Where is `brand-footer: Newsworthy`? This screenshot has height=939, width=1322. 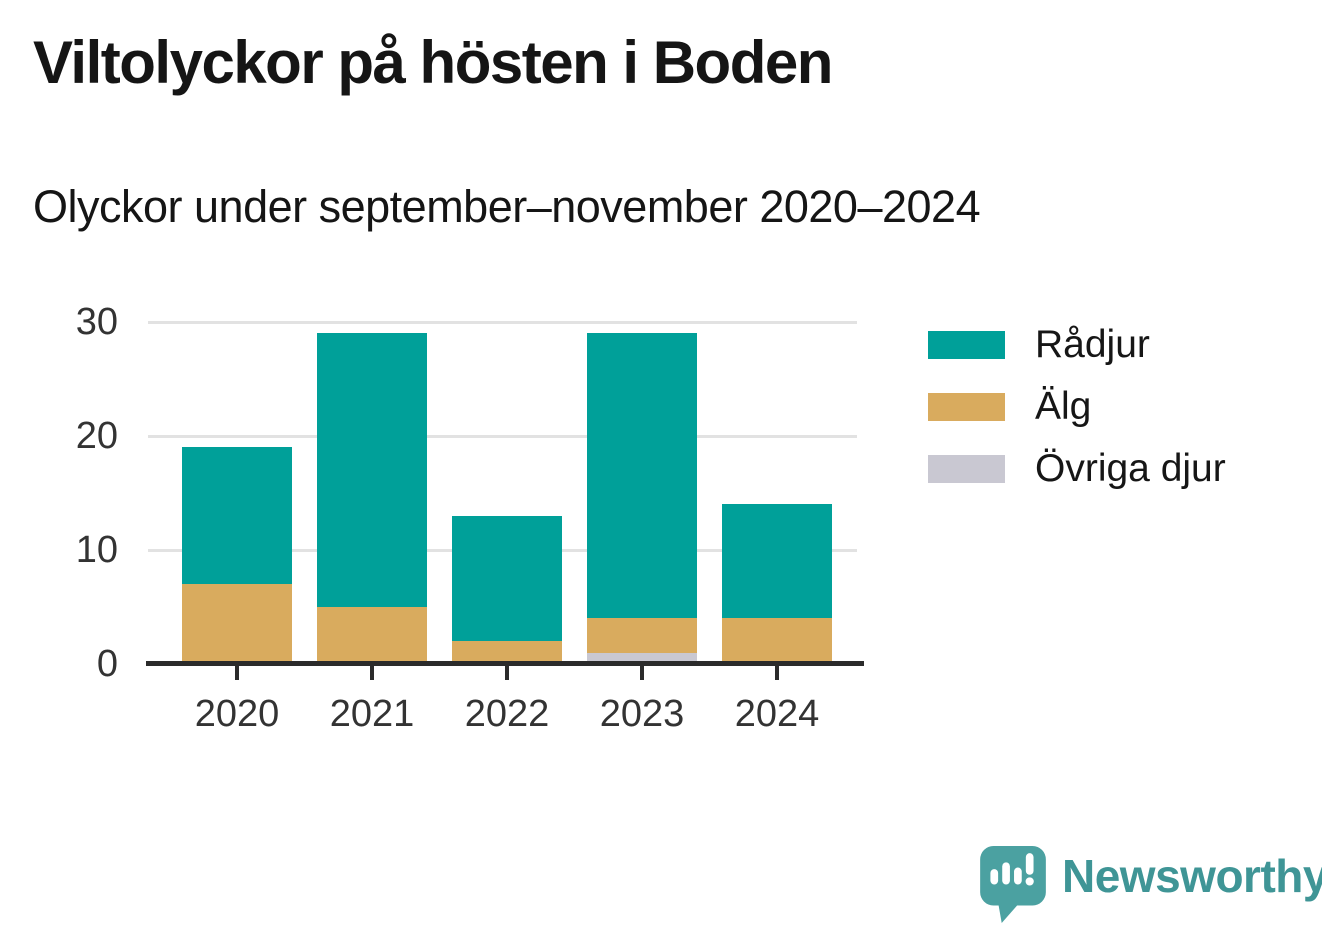
brand-footer: Newsworthy is located at coordinates (1151, 884).